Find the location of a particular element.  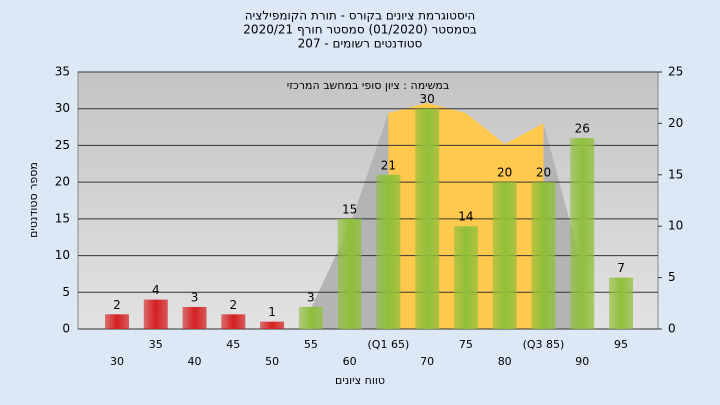

value-label: 26 is located at coordinates (582, 129).